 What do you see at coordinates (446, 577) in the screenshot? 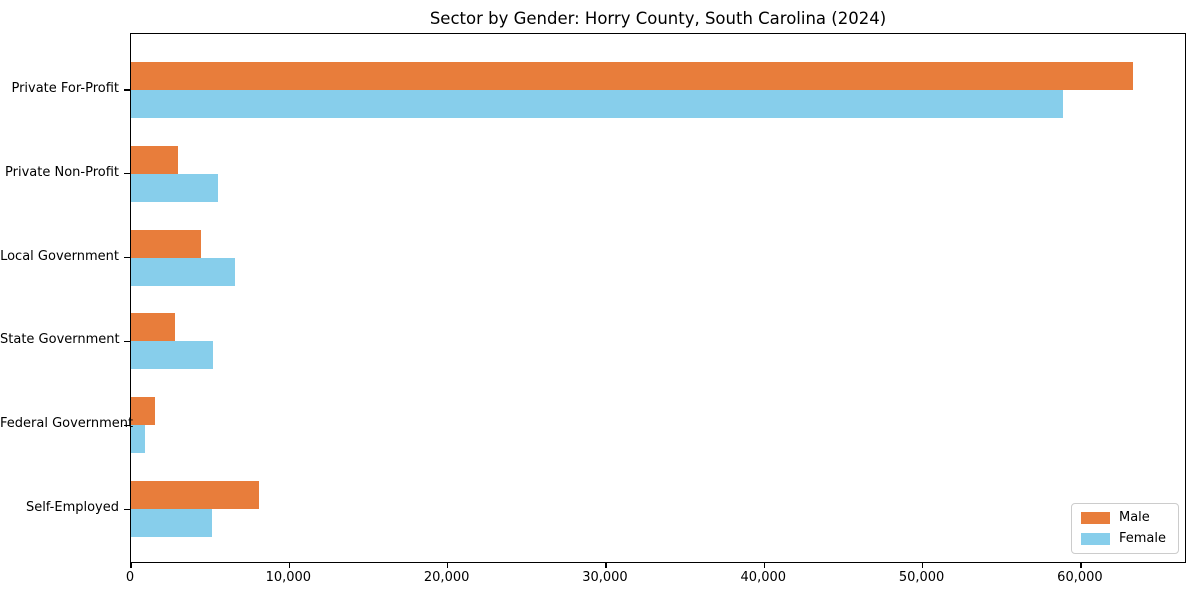
I see `x-tick-label: 20,000` at bounding box center [446, 577].